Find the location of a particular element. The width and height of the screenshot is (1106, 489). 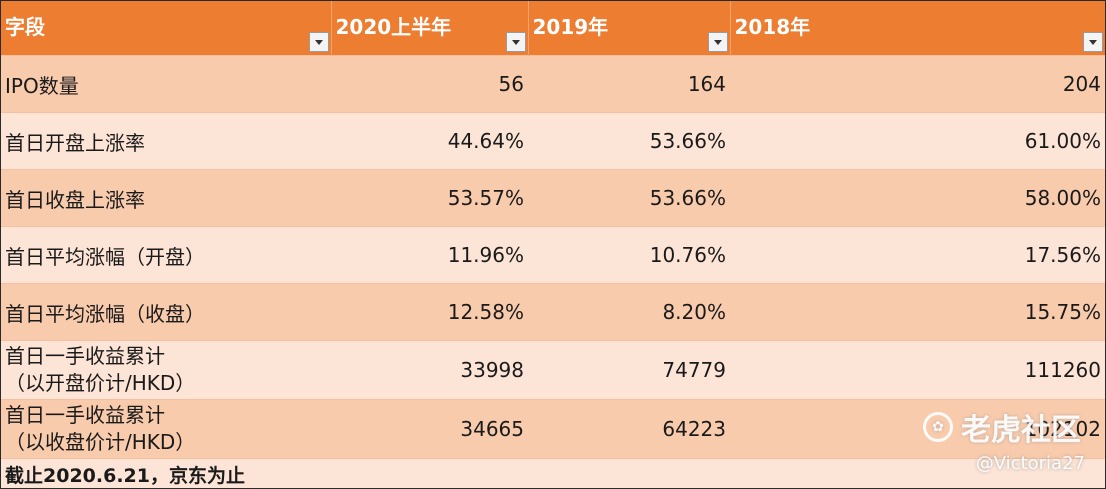

value-cell-2020h1: 44.64% is located at coordinates (429, 141).